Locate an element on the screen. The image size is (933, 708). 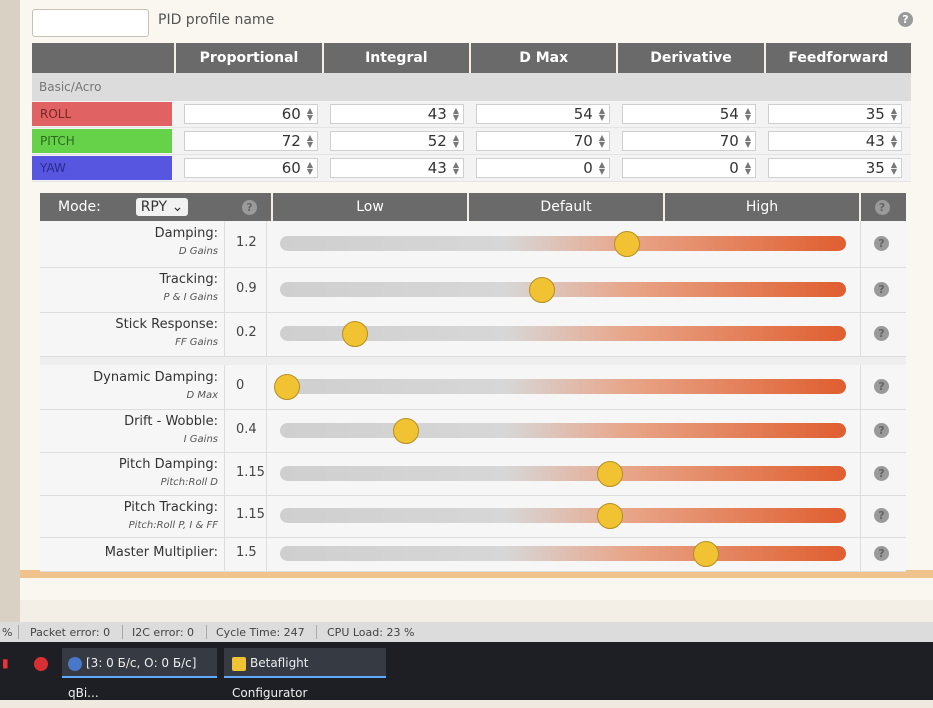
yaw-derivative-input: 0 ▲ ▼ is located at coordinates (689, 168).